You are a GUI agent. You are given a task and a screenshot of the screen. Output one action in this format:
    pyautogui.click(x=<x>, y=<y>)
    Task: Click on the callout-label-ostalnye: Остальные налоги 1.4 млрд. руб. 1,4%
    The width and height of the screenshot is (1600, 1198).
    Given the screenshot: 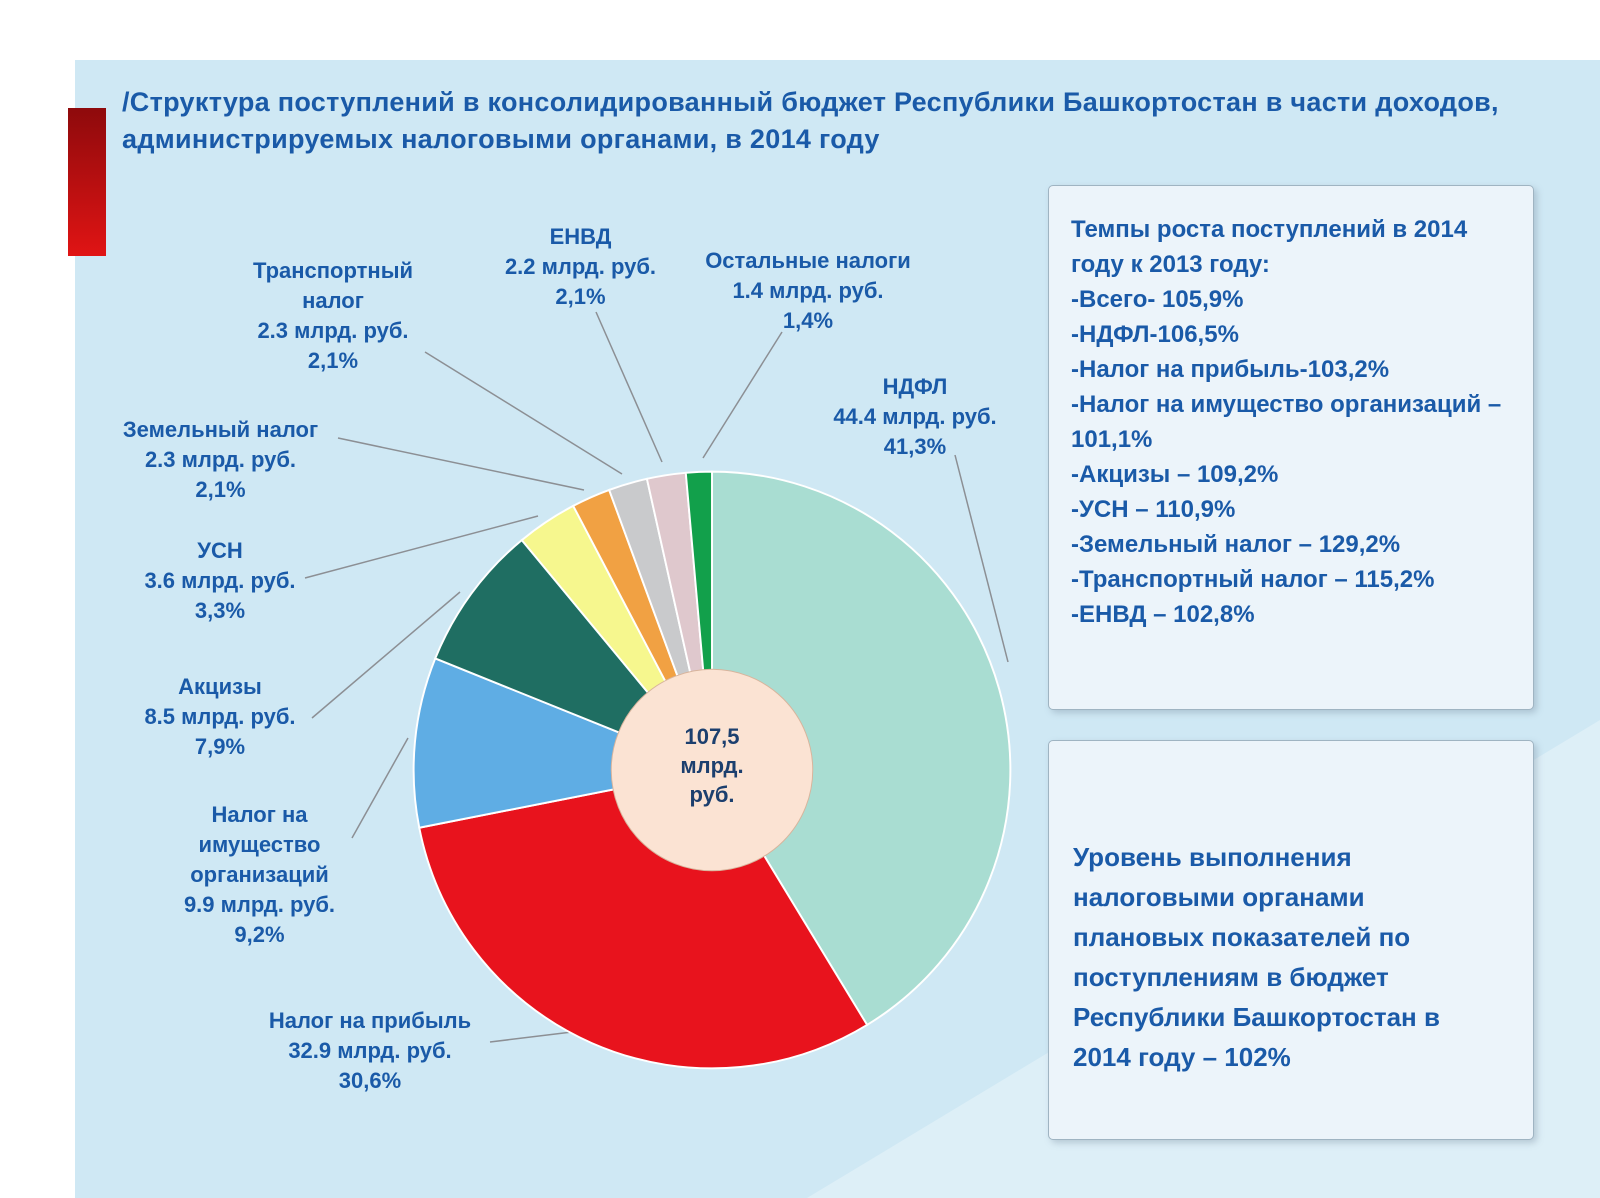 What is the action you would take?
    pyautogui.click(x=808, y=290)
    